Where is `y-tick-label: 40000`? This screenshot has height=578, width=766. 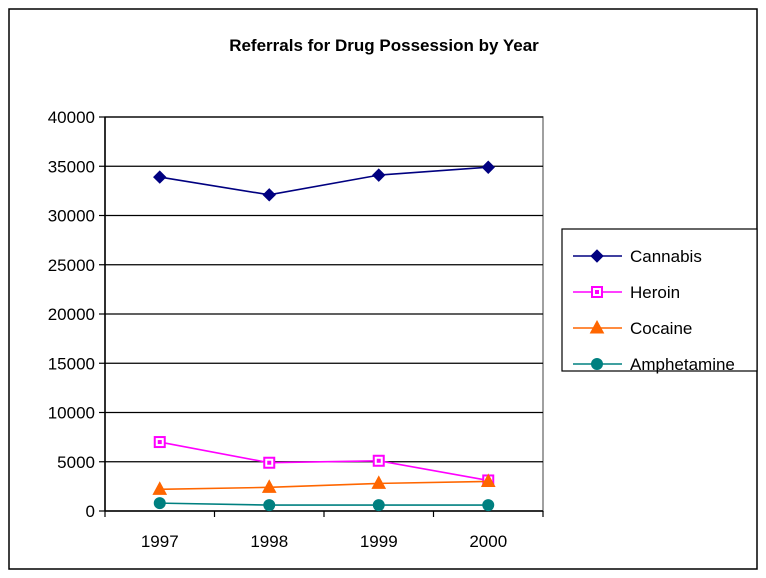
y-tick-label: 40000 is located at coordinates (71, 117).